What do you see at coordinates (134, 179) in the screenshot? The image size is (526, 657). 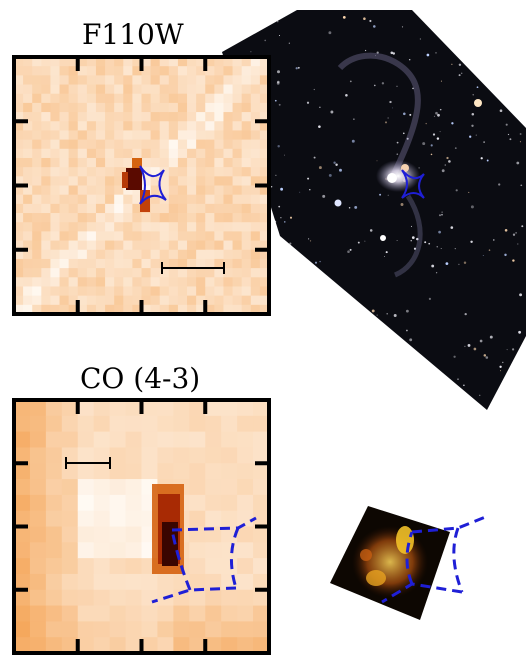 I see `f110w-bright-source` at bounding box center [134, 179].